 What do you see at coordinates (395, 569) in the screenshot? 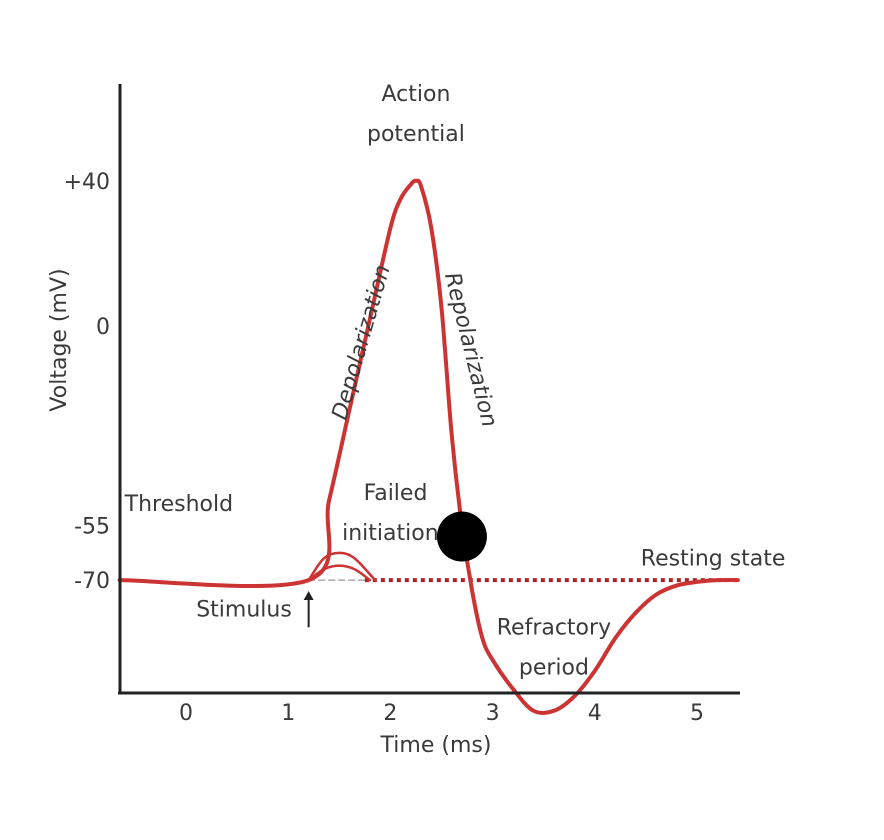
I see `markers-layer` at bounding box center [395, 569].